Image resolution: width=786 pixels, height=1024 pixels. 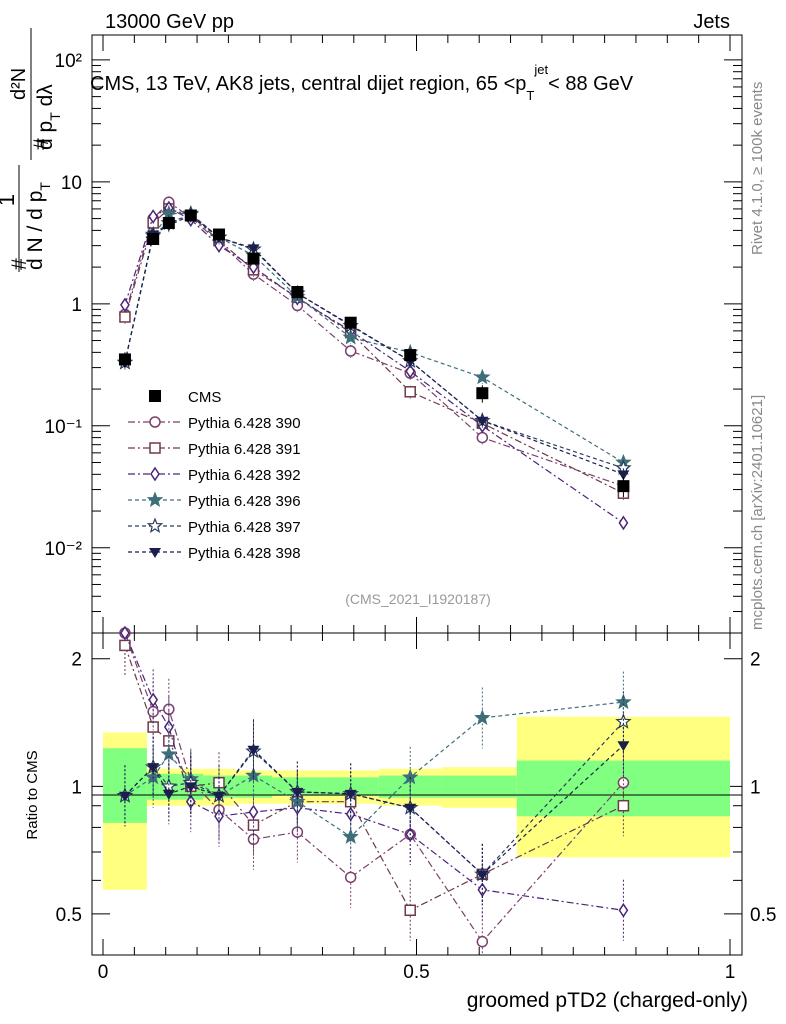 What do you see at coordinates (155, 396) in the screenshot?
I see `legend-marker-cms` at bounding box center [155, 396].